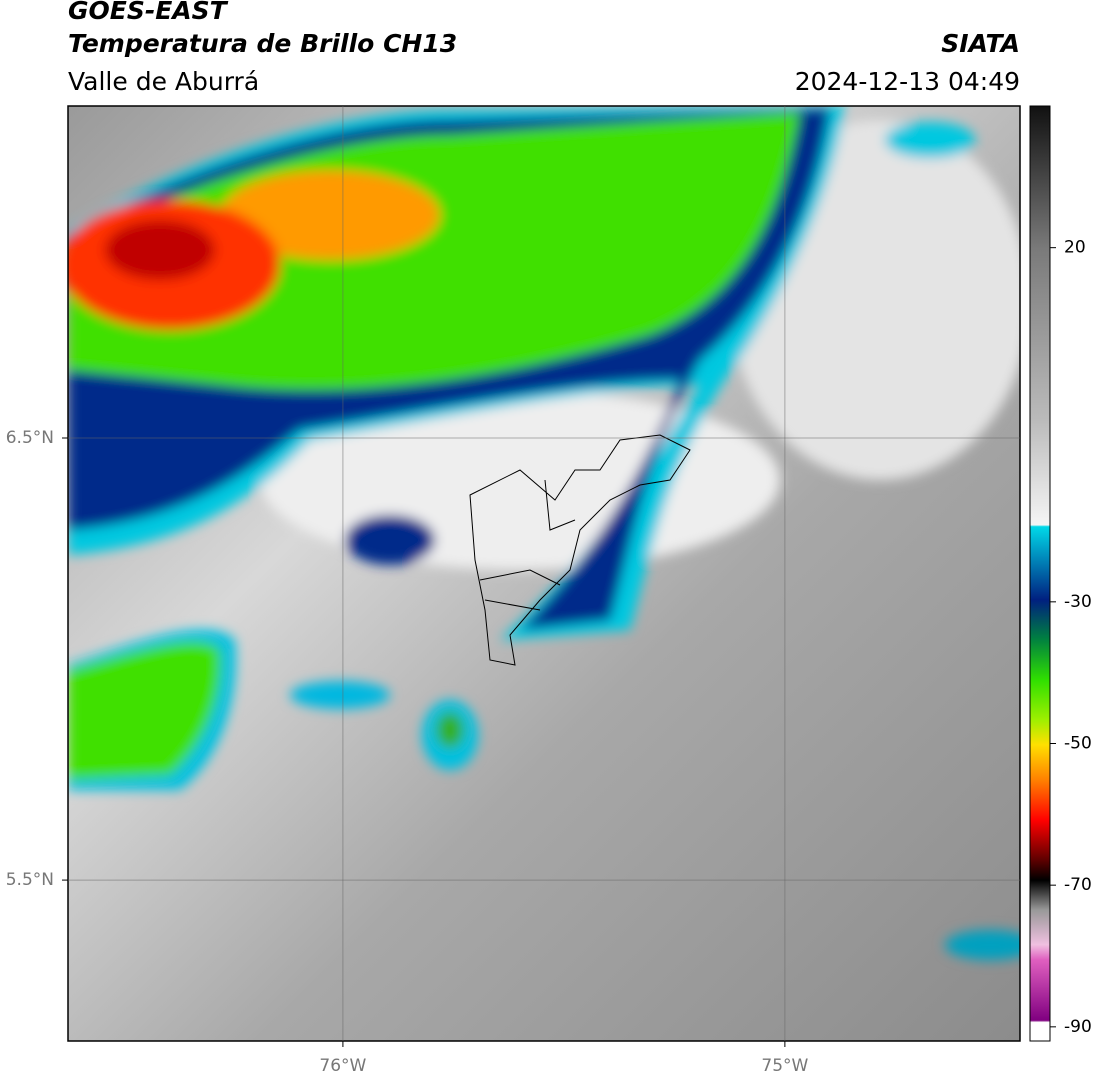 This screenshot has height=1078, width=1094. I want to click on colorbar-label: 20, so click(1075, 248).